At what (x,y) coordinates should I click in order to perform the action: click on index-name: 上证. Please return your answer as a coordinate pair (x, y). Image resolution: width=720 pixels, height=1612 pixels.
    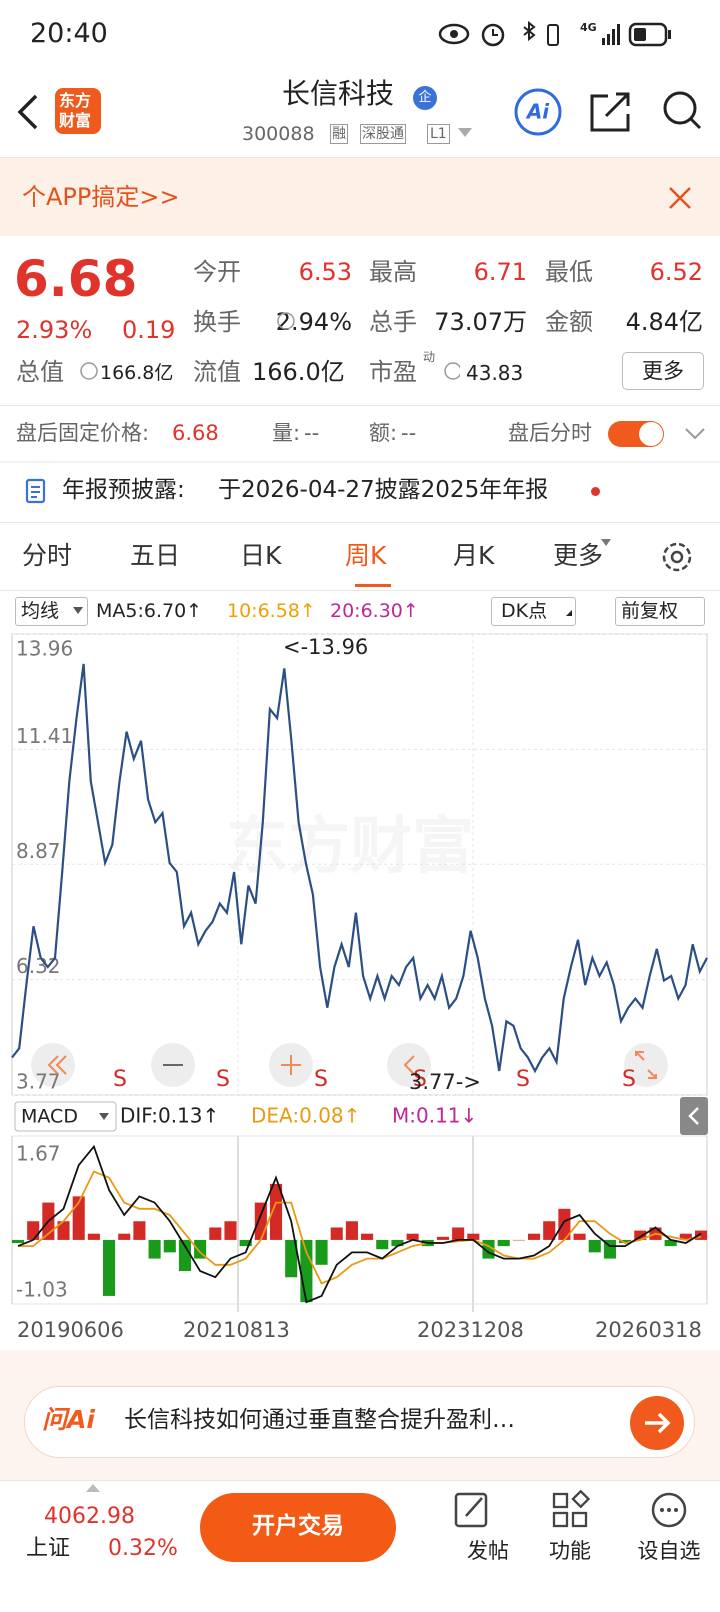
    Looking at the image, I should click on (48, 1548).